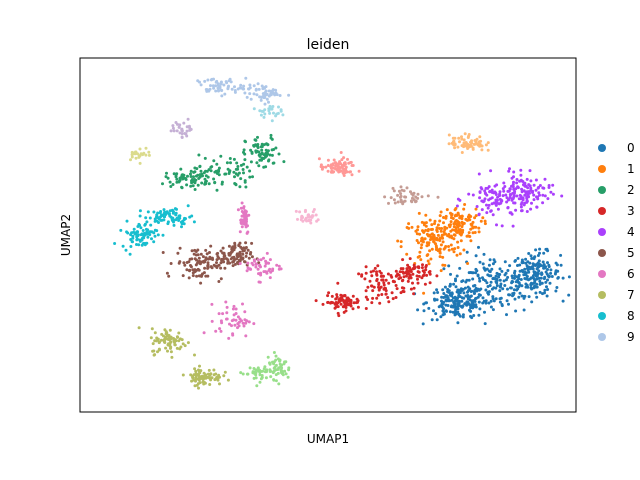 Image resolution: width=640 pixels, height=480 pixels. I want to click on cluster-11-points, so click(339, 164).